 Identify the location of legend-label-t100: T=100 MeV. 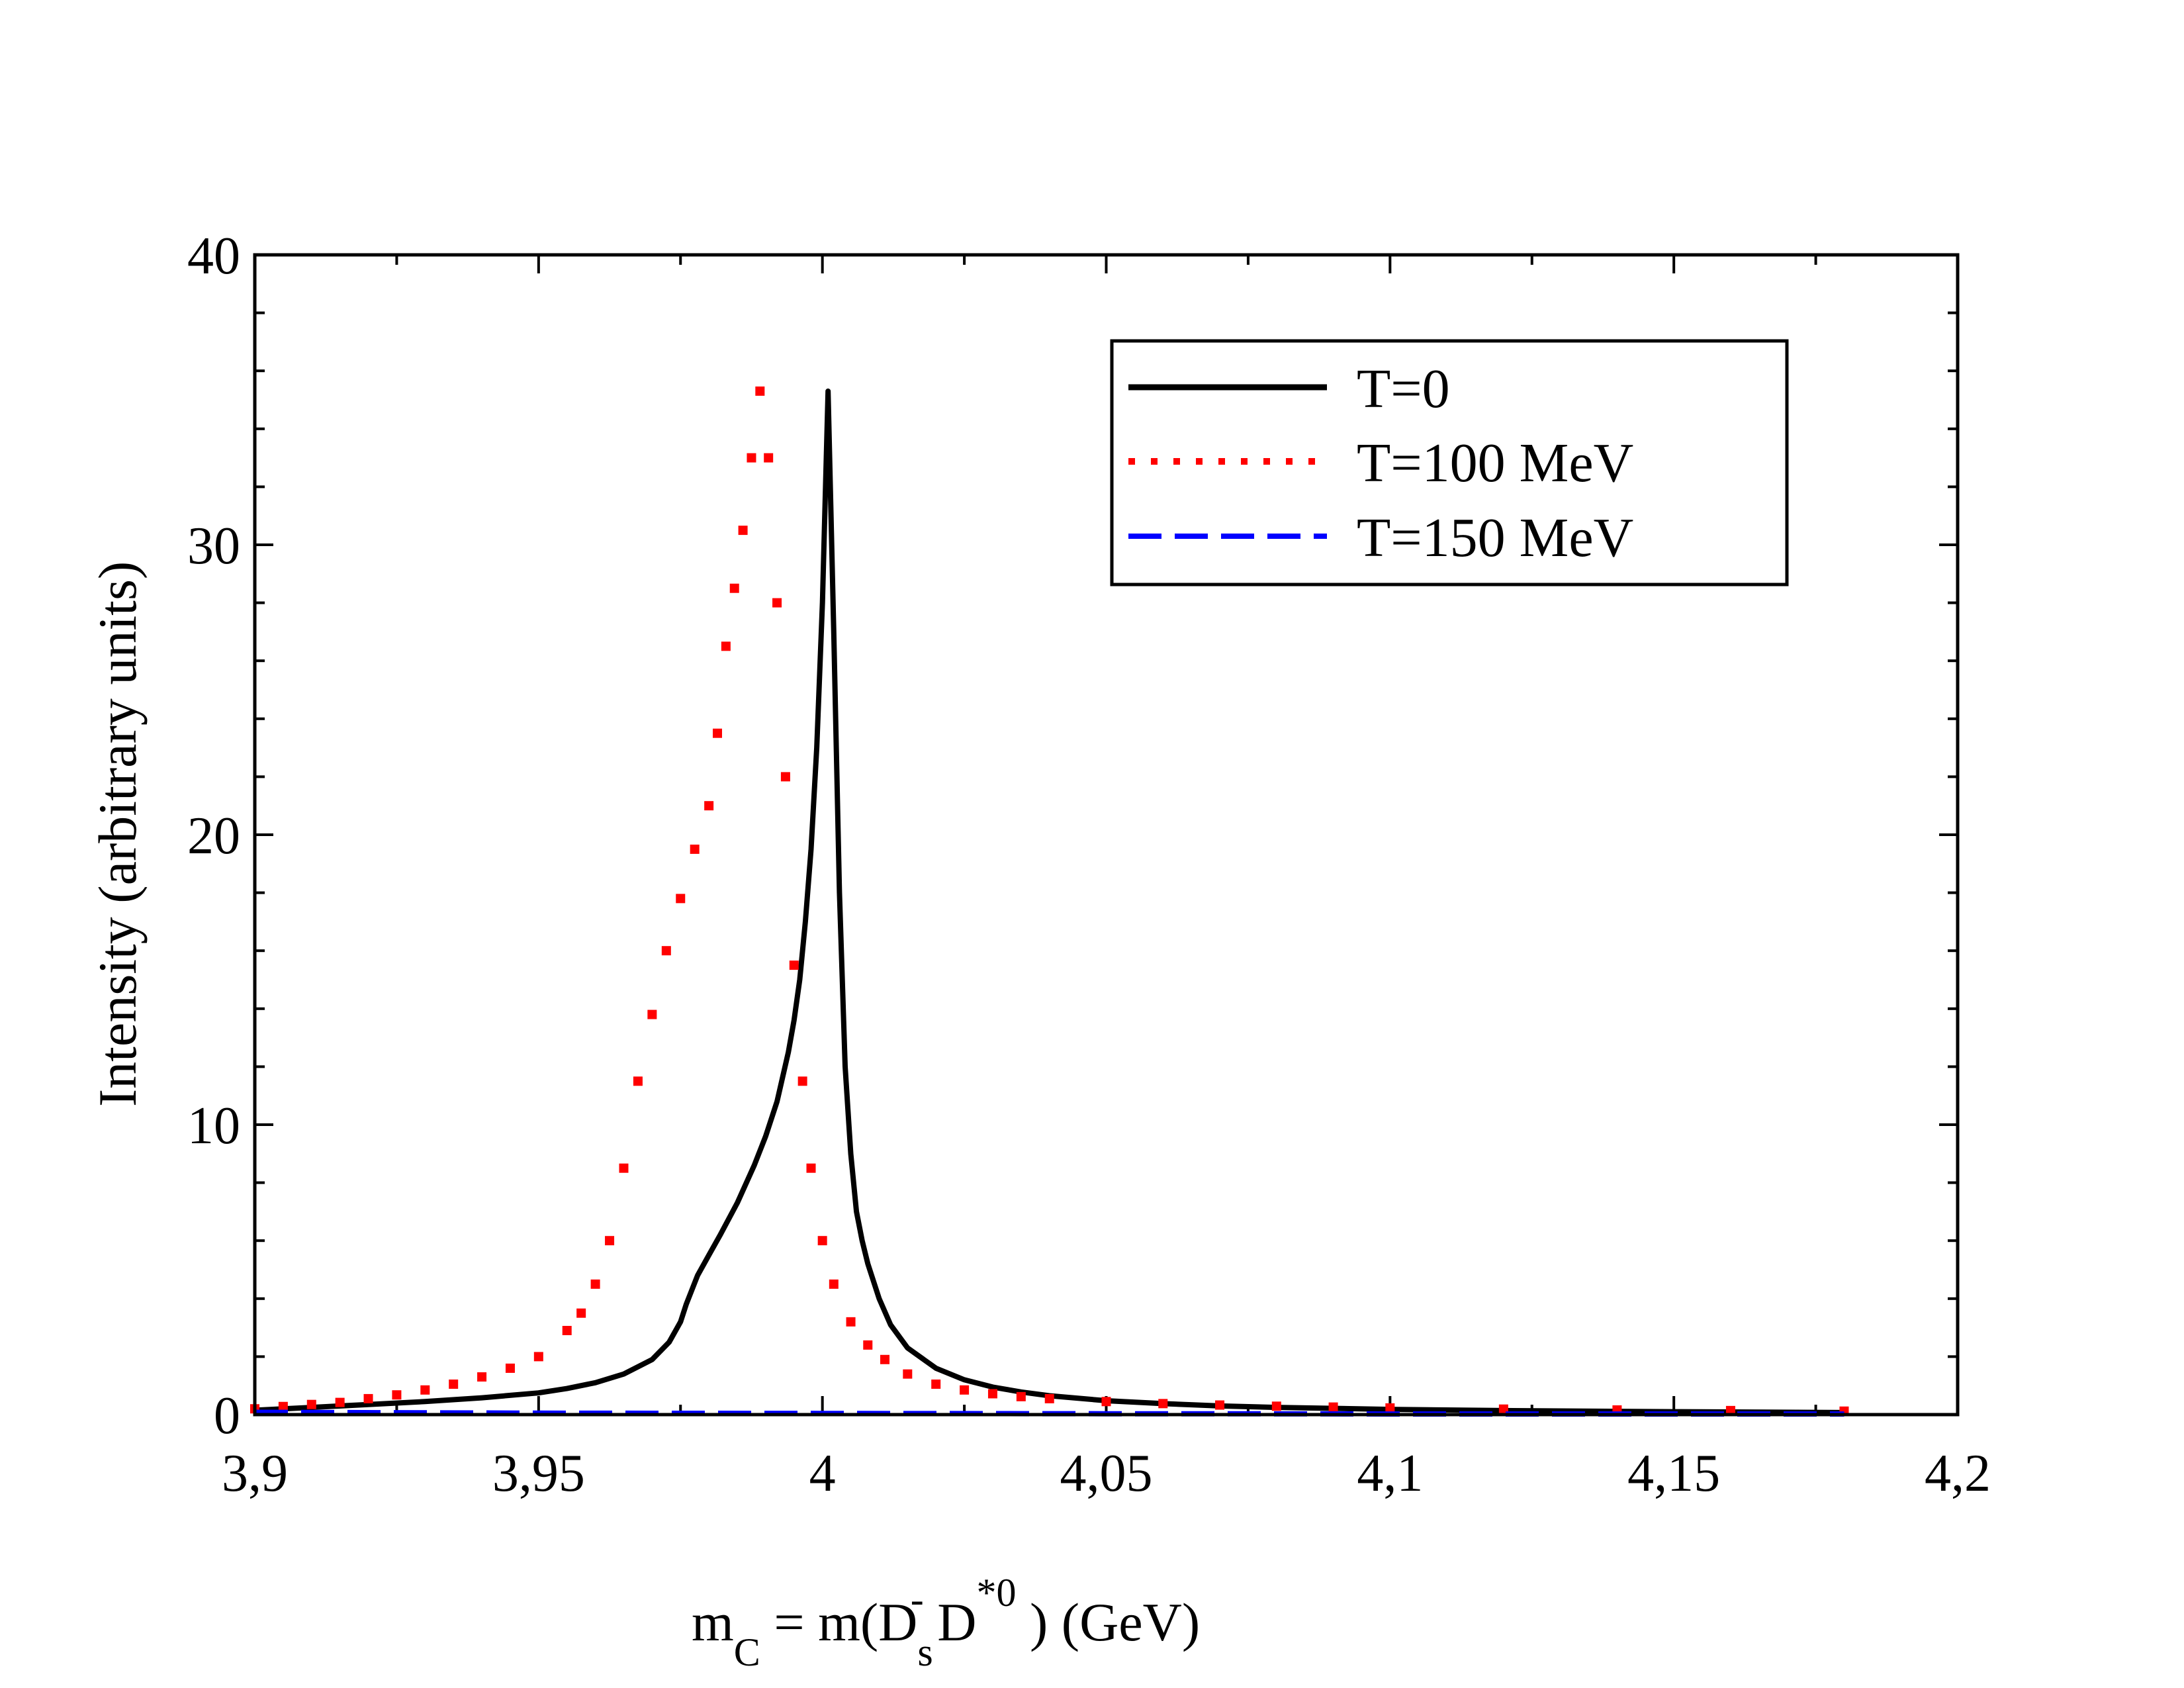
(1495, 463).